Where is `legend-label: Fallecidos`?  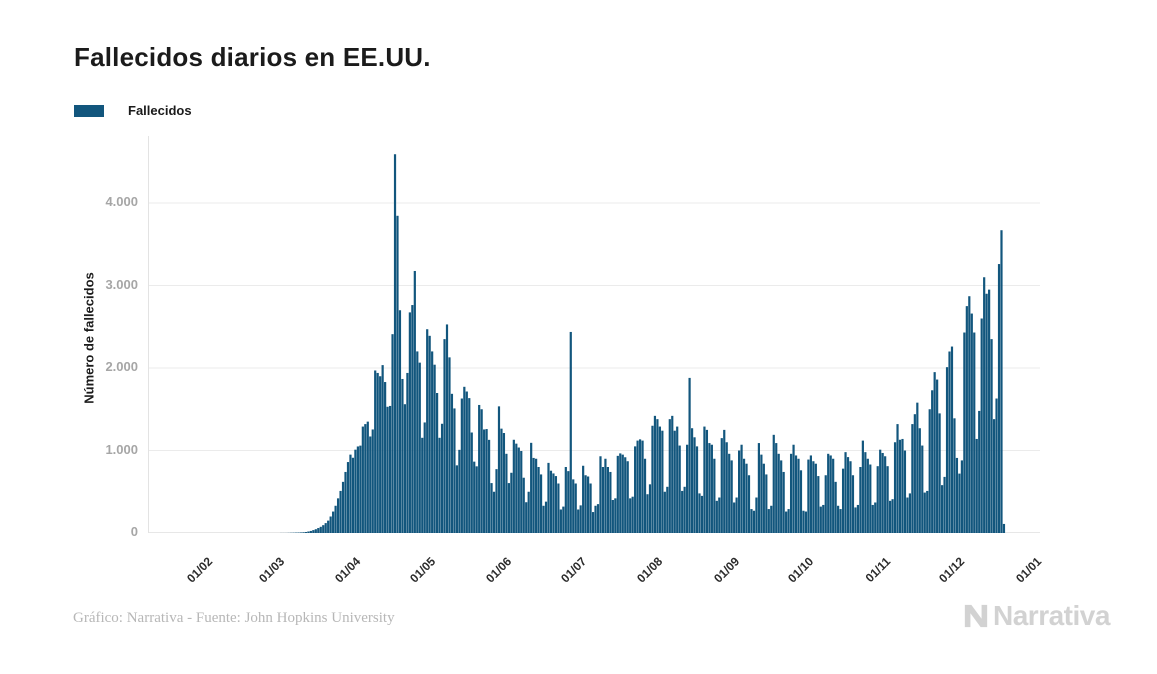 legend-label: Fallecidos is located at coordinates (160, 110).